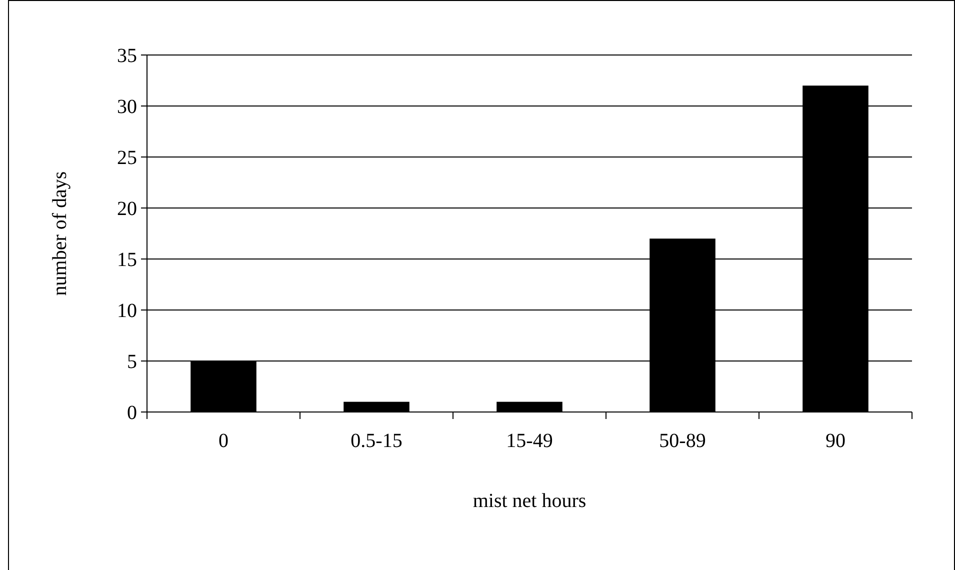 This screenshot has height=570, width=955. I want to click on y-tick-label: 25, so click(127, 158).